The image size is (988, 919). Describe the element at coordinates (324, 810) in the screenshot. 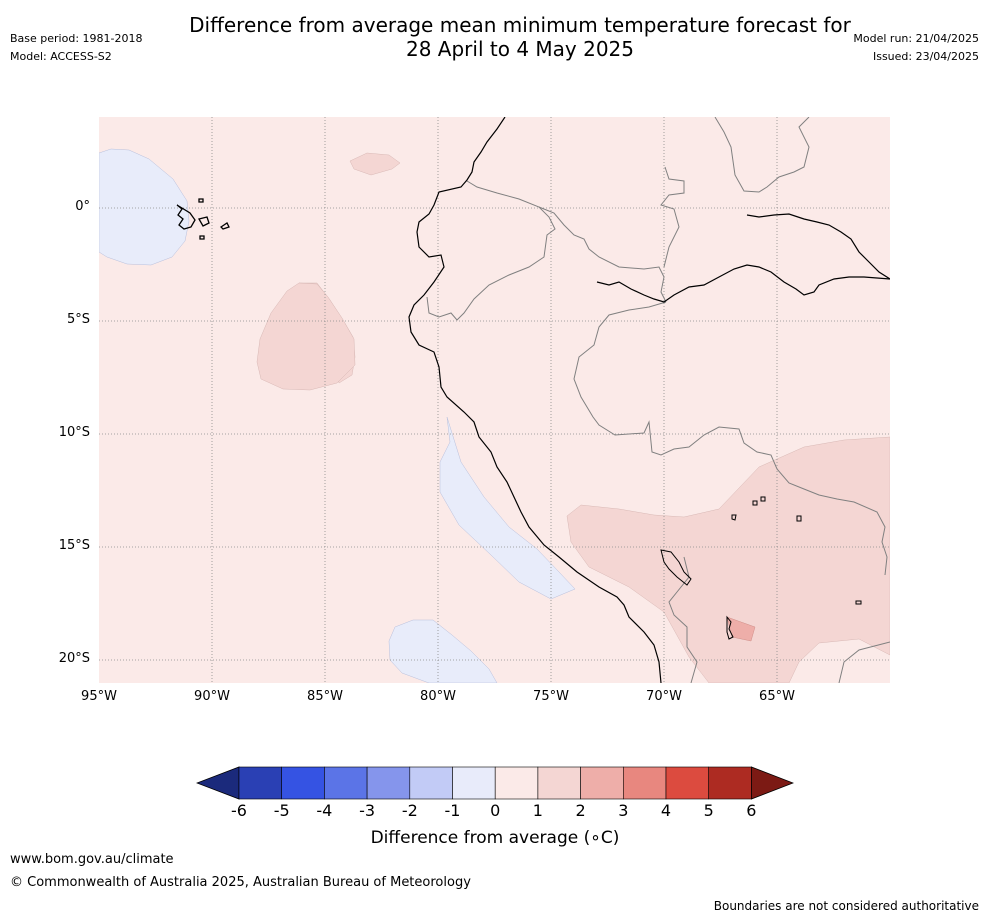

I see `colorbar-tick-label: -4` at that location.